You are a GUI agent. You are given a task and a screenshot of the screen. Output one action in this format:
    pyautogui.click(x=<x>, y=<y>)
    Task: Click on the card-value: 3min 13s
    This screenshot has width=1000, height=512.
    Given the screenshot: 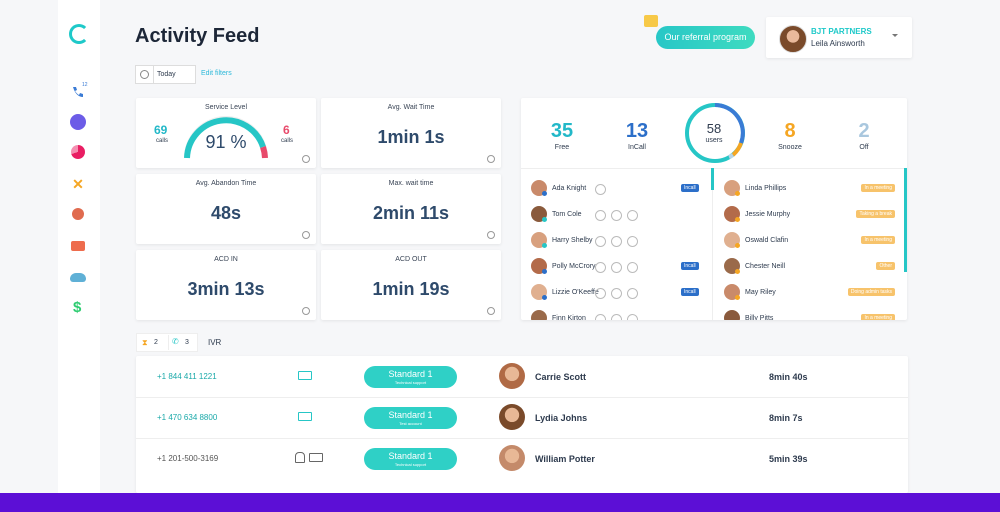 What is the action you would take?
    pyautogui.click(x=226, y=289)
    